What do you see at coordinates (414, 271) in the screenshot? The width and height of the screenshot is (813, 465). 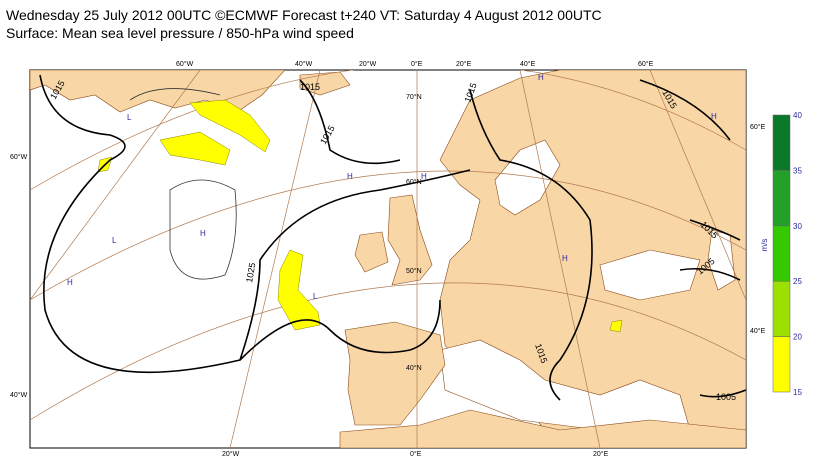 I see `graticule-label: 50°N` at bounding box center [414, 271].